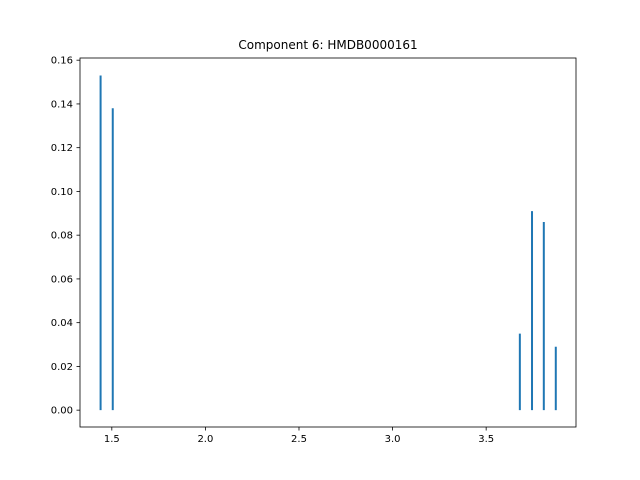 The width and height of the screenshot is (640, 480). What do you see at coordinates (62, 236) in the screenshot?
I see `y-tick-label: 0.08` at bounding box center [62, 236].